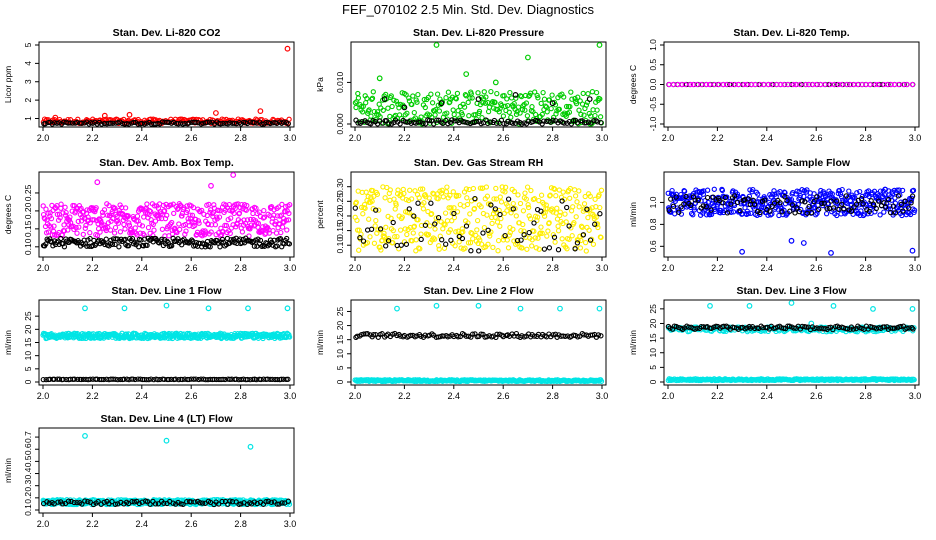 The width and height of the screenshot is (936, 540). Describe the element at coordinates (355, 396) in the screenshot. I see `x-tick-label: 2.0` at that location.